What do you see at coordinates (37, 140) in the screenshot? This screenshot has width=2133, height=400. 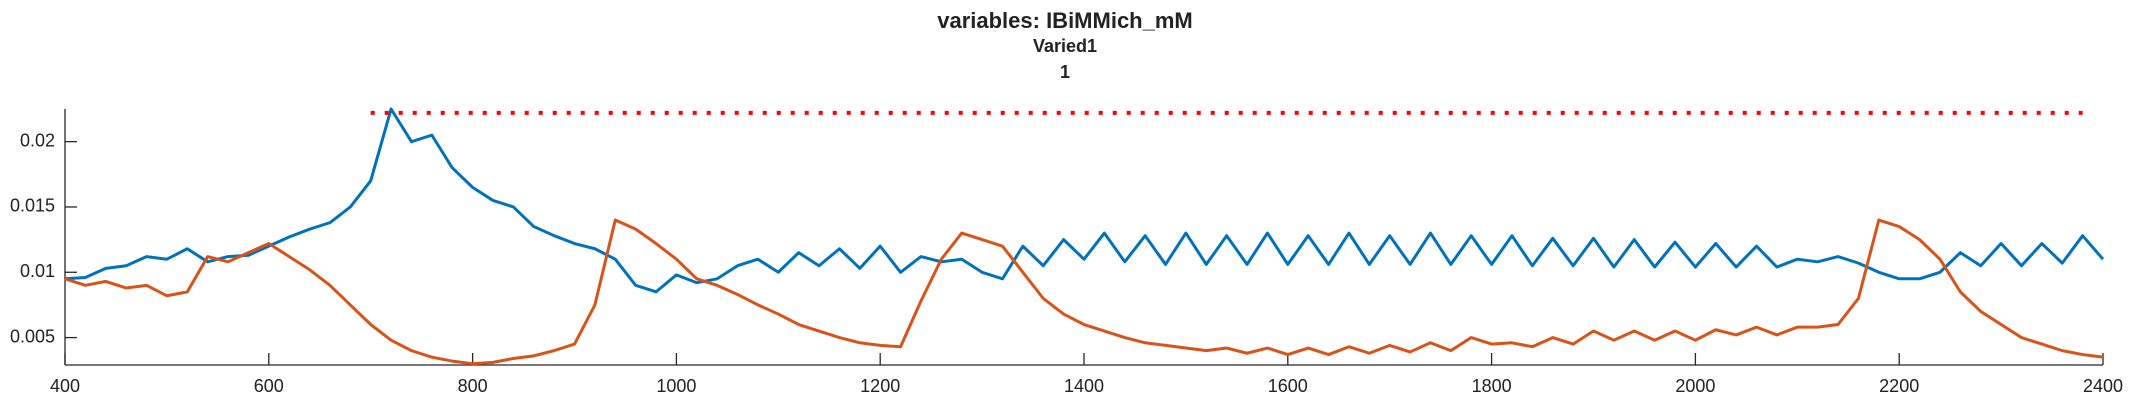 I see `y-tick-label: 0.02` at bounding box center [37, 140].